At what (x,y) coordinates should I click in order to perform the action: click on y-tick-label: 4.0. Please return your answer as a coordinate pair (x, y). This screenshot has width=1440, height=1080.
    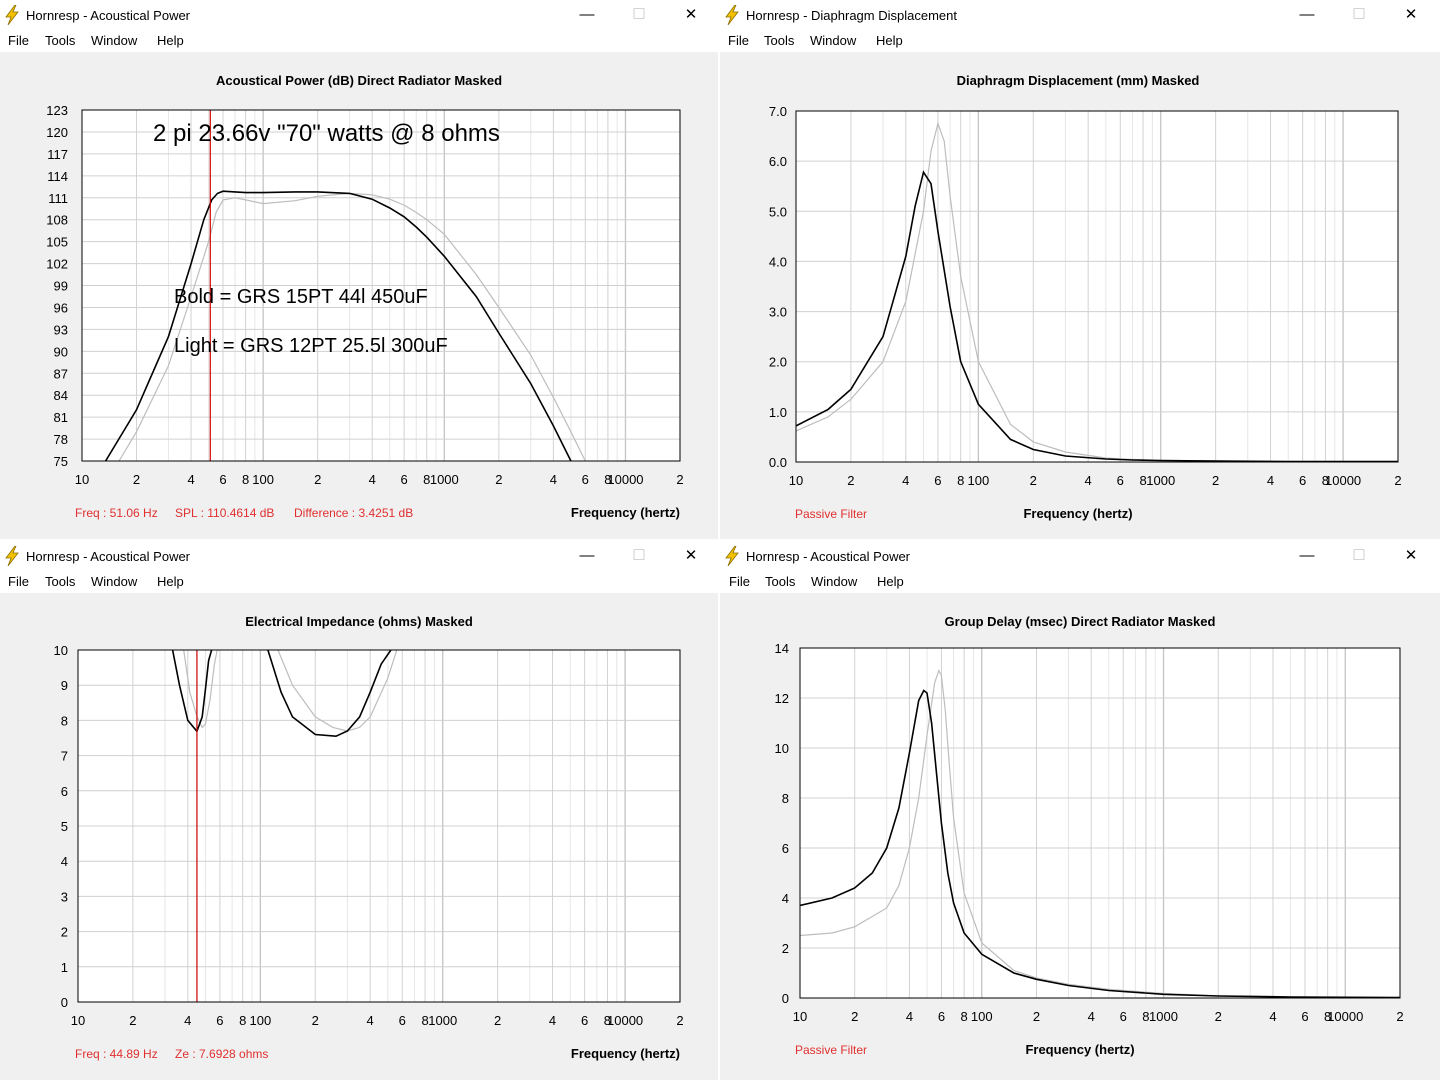
    Looking at the image, I should click on (778, 261).